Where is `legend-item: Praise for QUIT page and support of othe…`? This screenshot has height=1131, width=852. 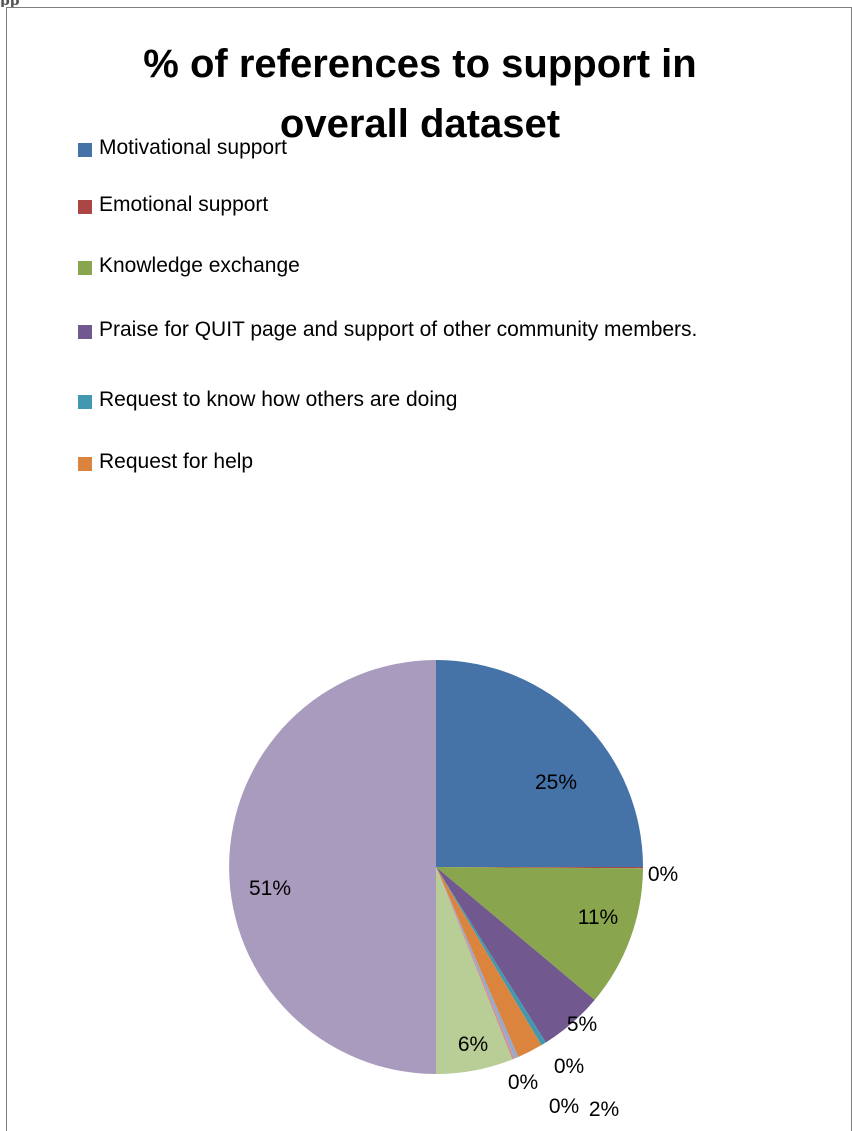
legend-item: Praise for QUIT page and support of othe… is located at coordinates (398, 330).